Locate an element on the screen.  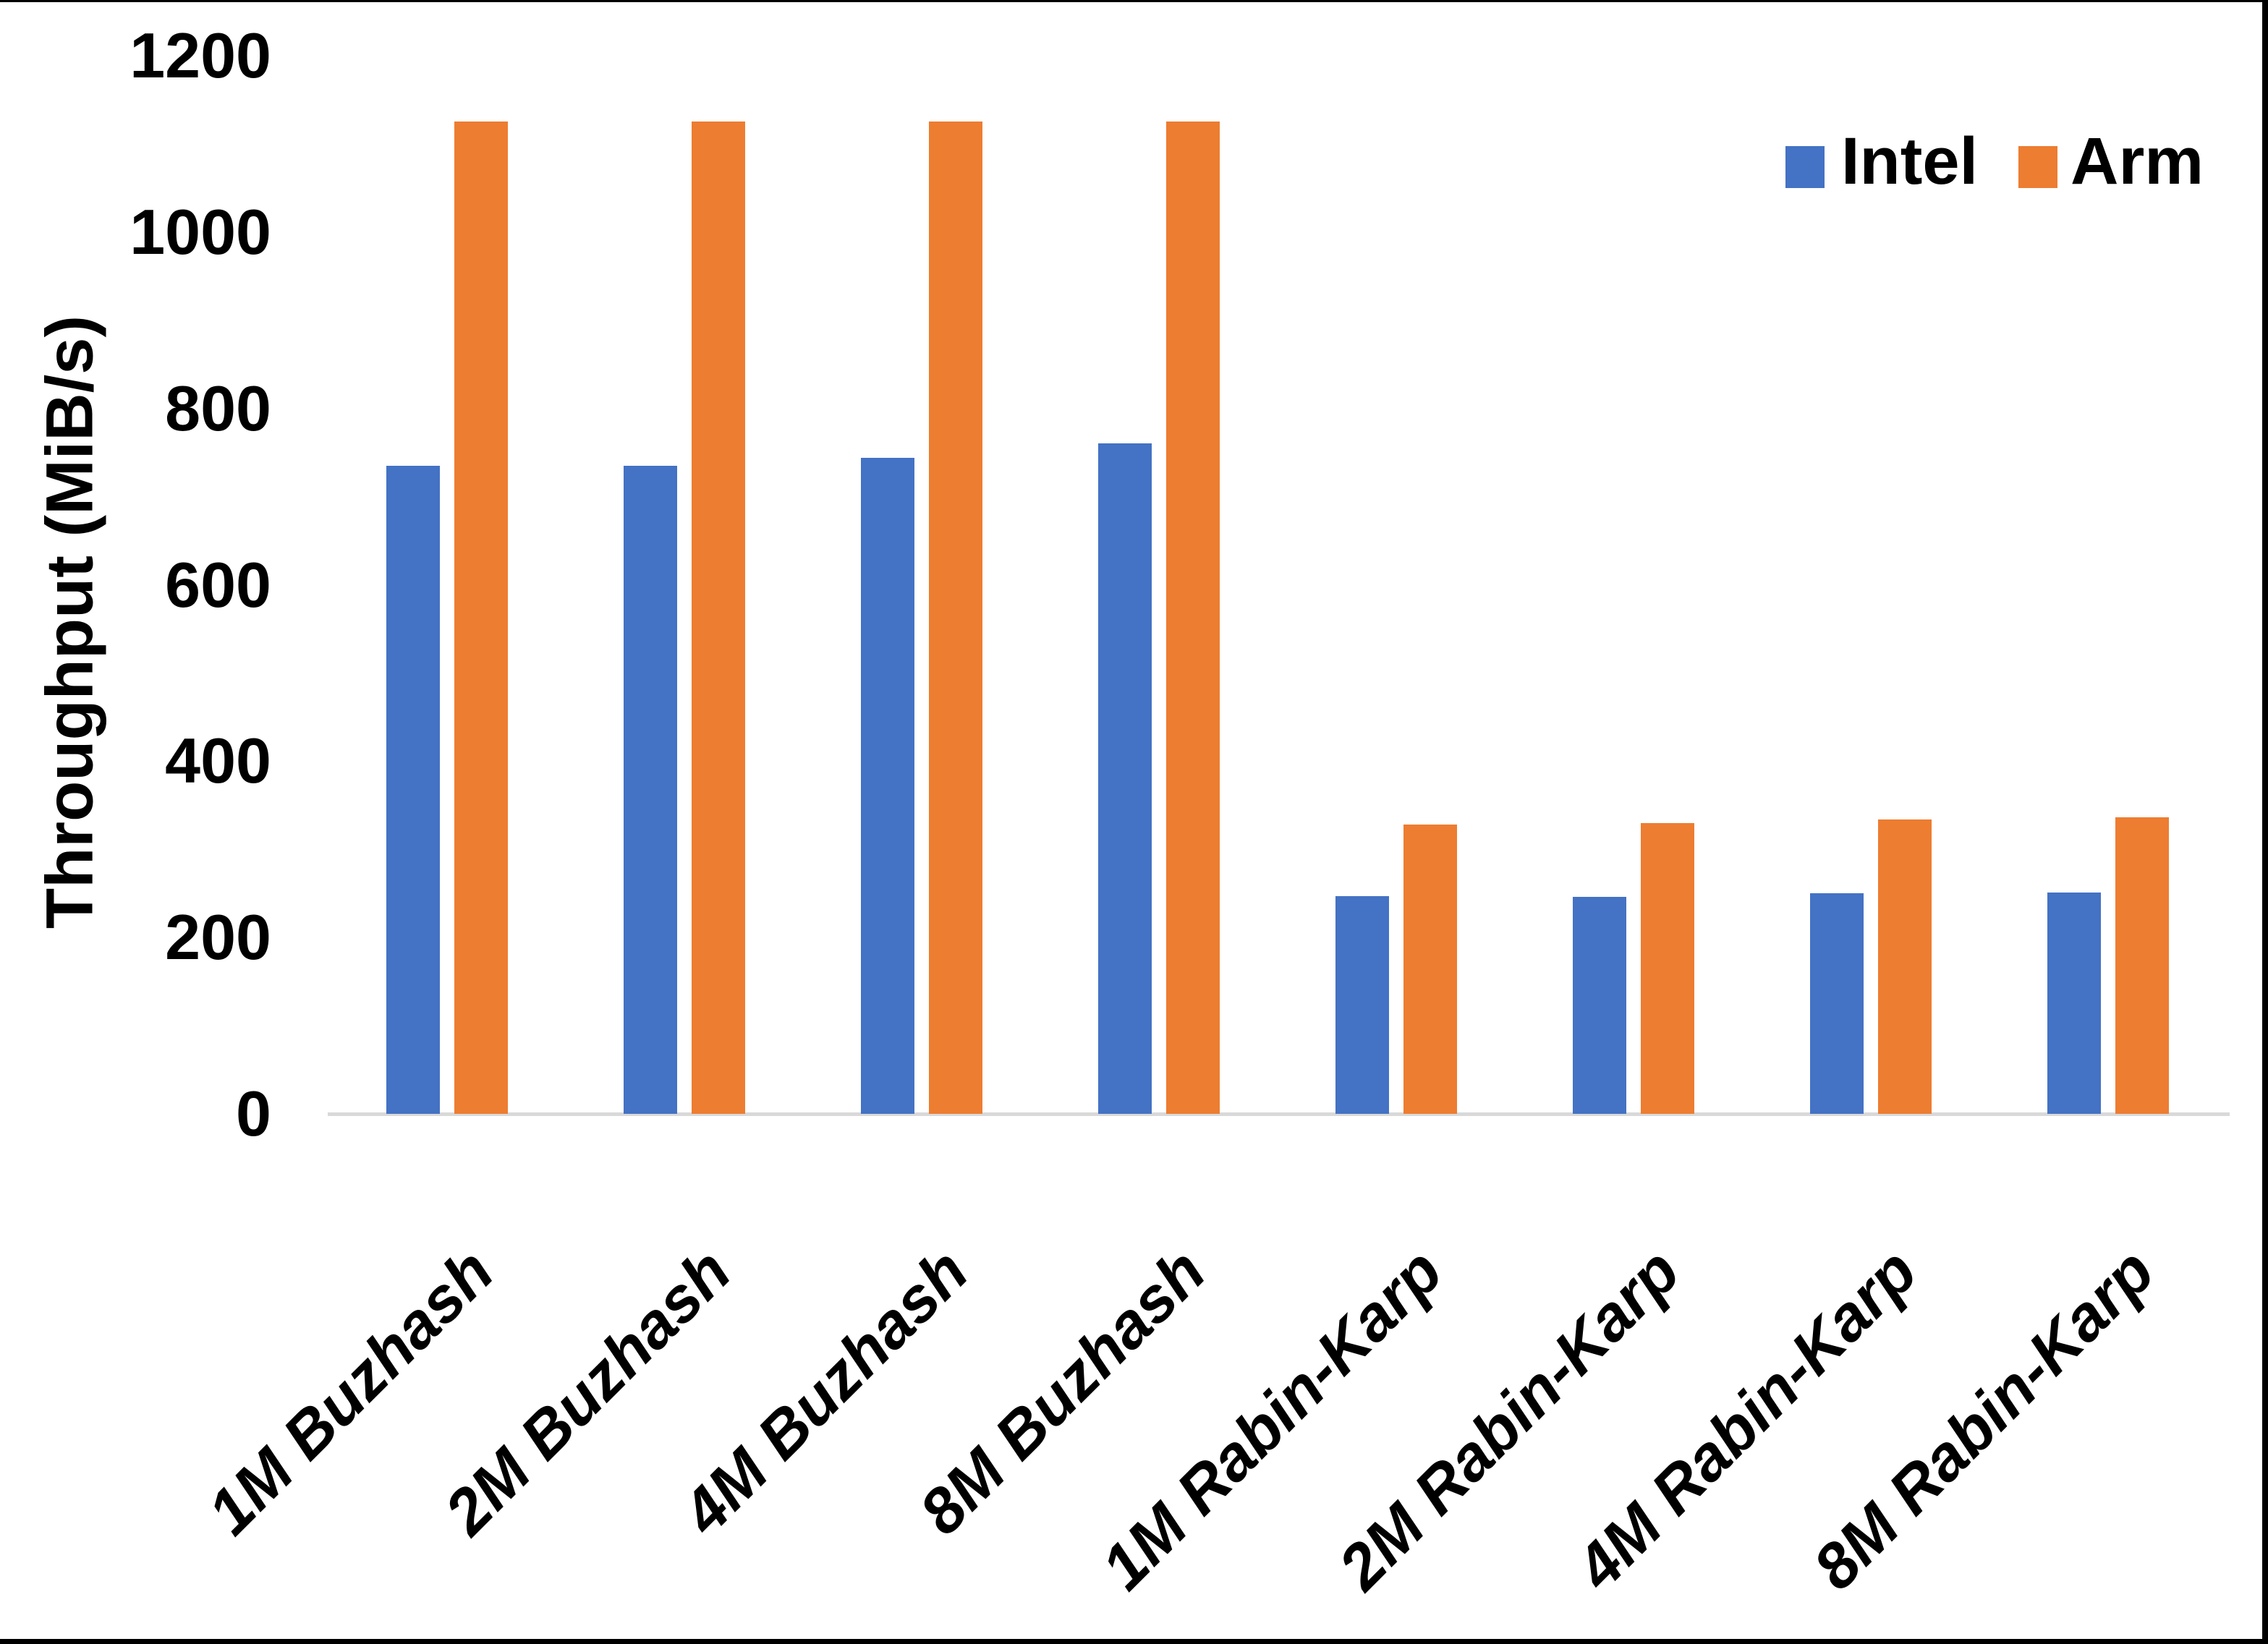
bar-arm-1m-buzhash is located at coordinates (481, 618).